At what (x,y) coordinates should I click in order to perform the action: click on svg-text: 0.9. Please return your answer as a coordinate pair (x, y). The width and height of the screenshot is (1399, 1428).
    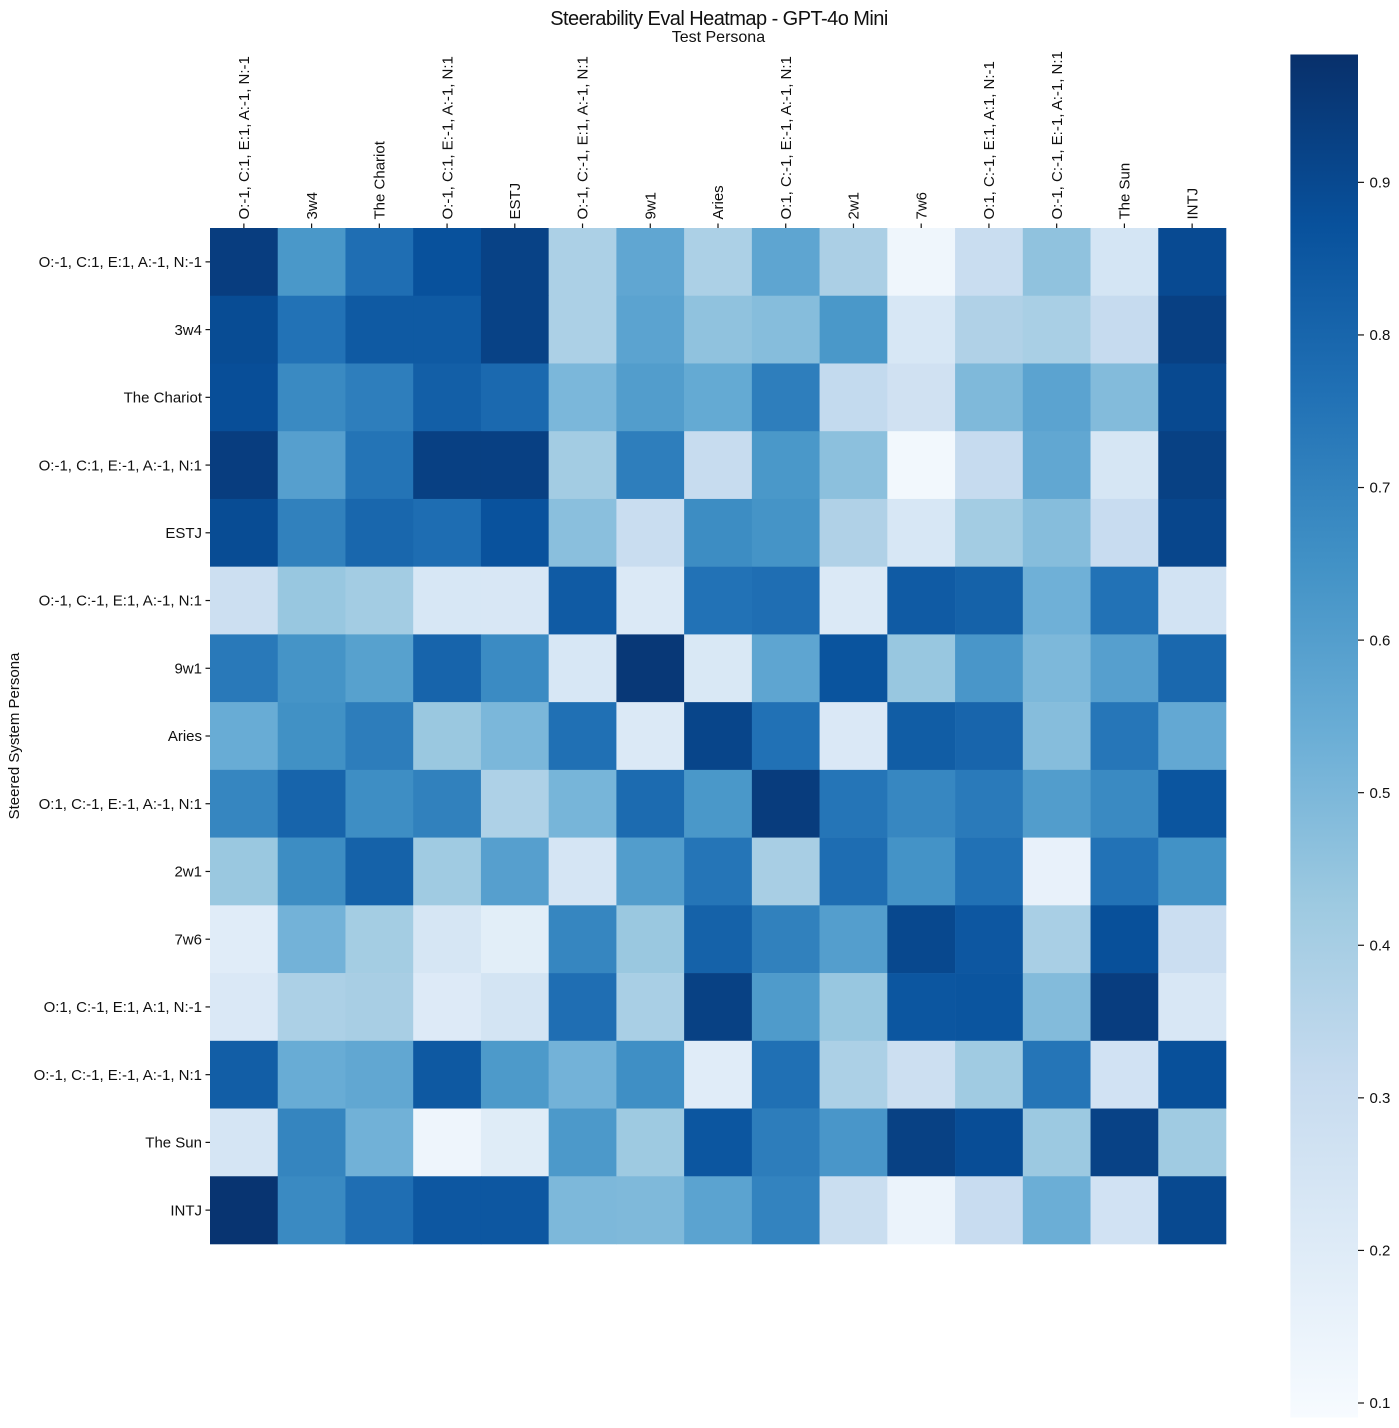
    Looking at the image, I should click on (1380, 183).